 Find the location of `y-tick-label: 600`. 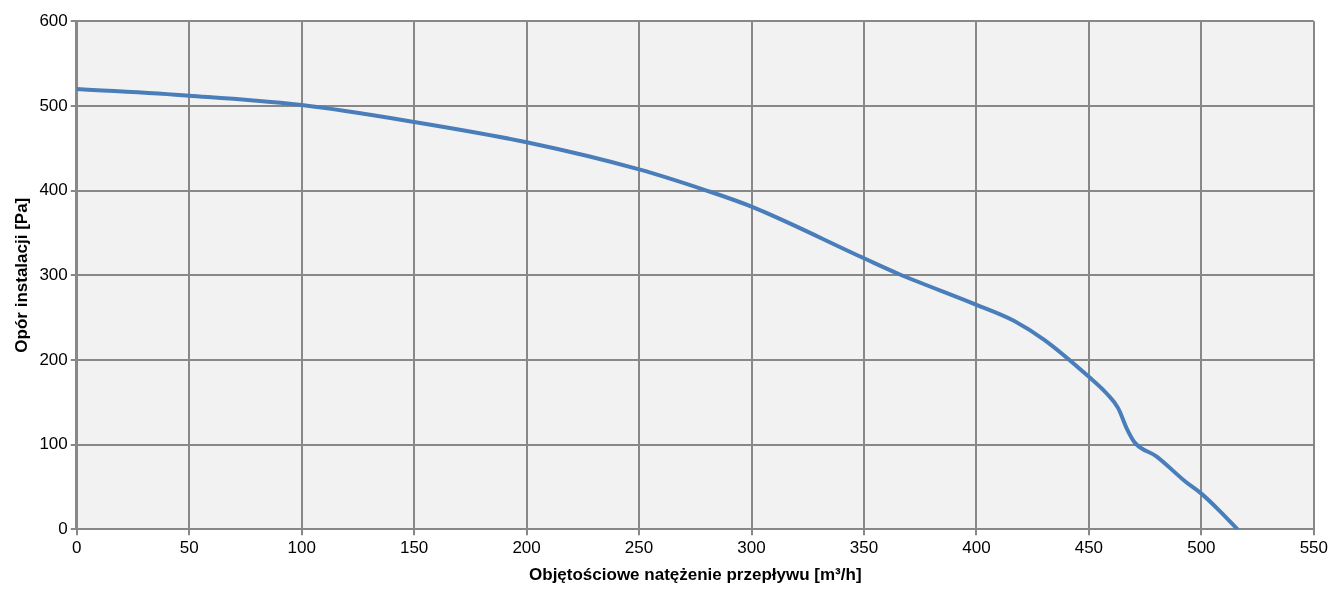

y-tick-label: 600 is located at coordinates (53, 20).